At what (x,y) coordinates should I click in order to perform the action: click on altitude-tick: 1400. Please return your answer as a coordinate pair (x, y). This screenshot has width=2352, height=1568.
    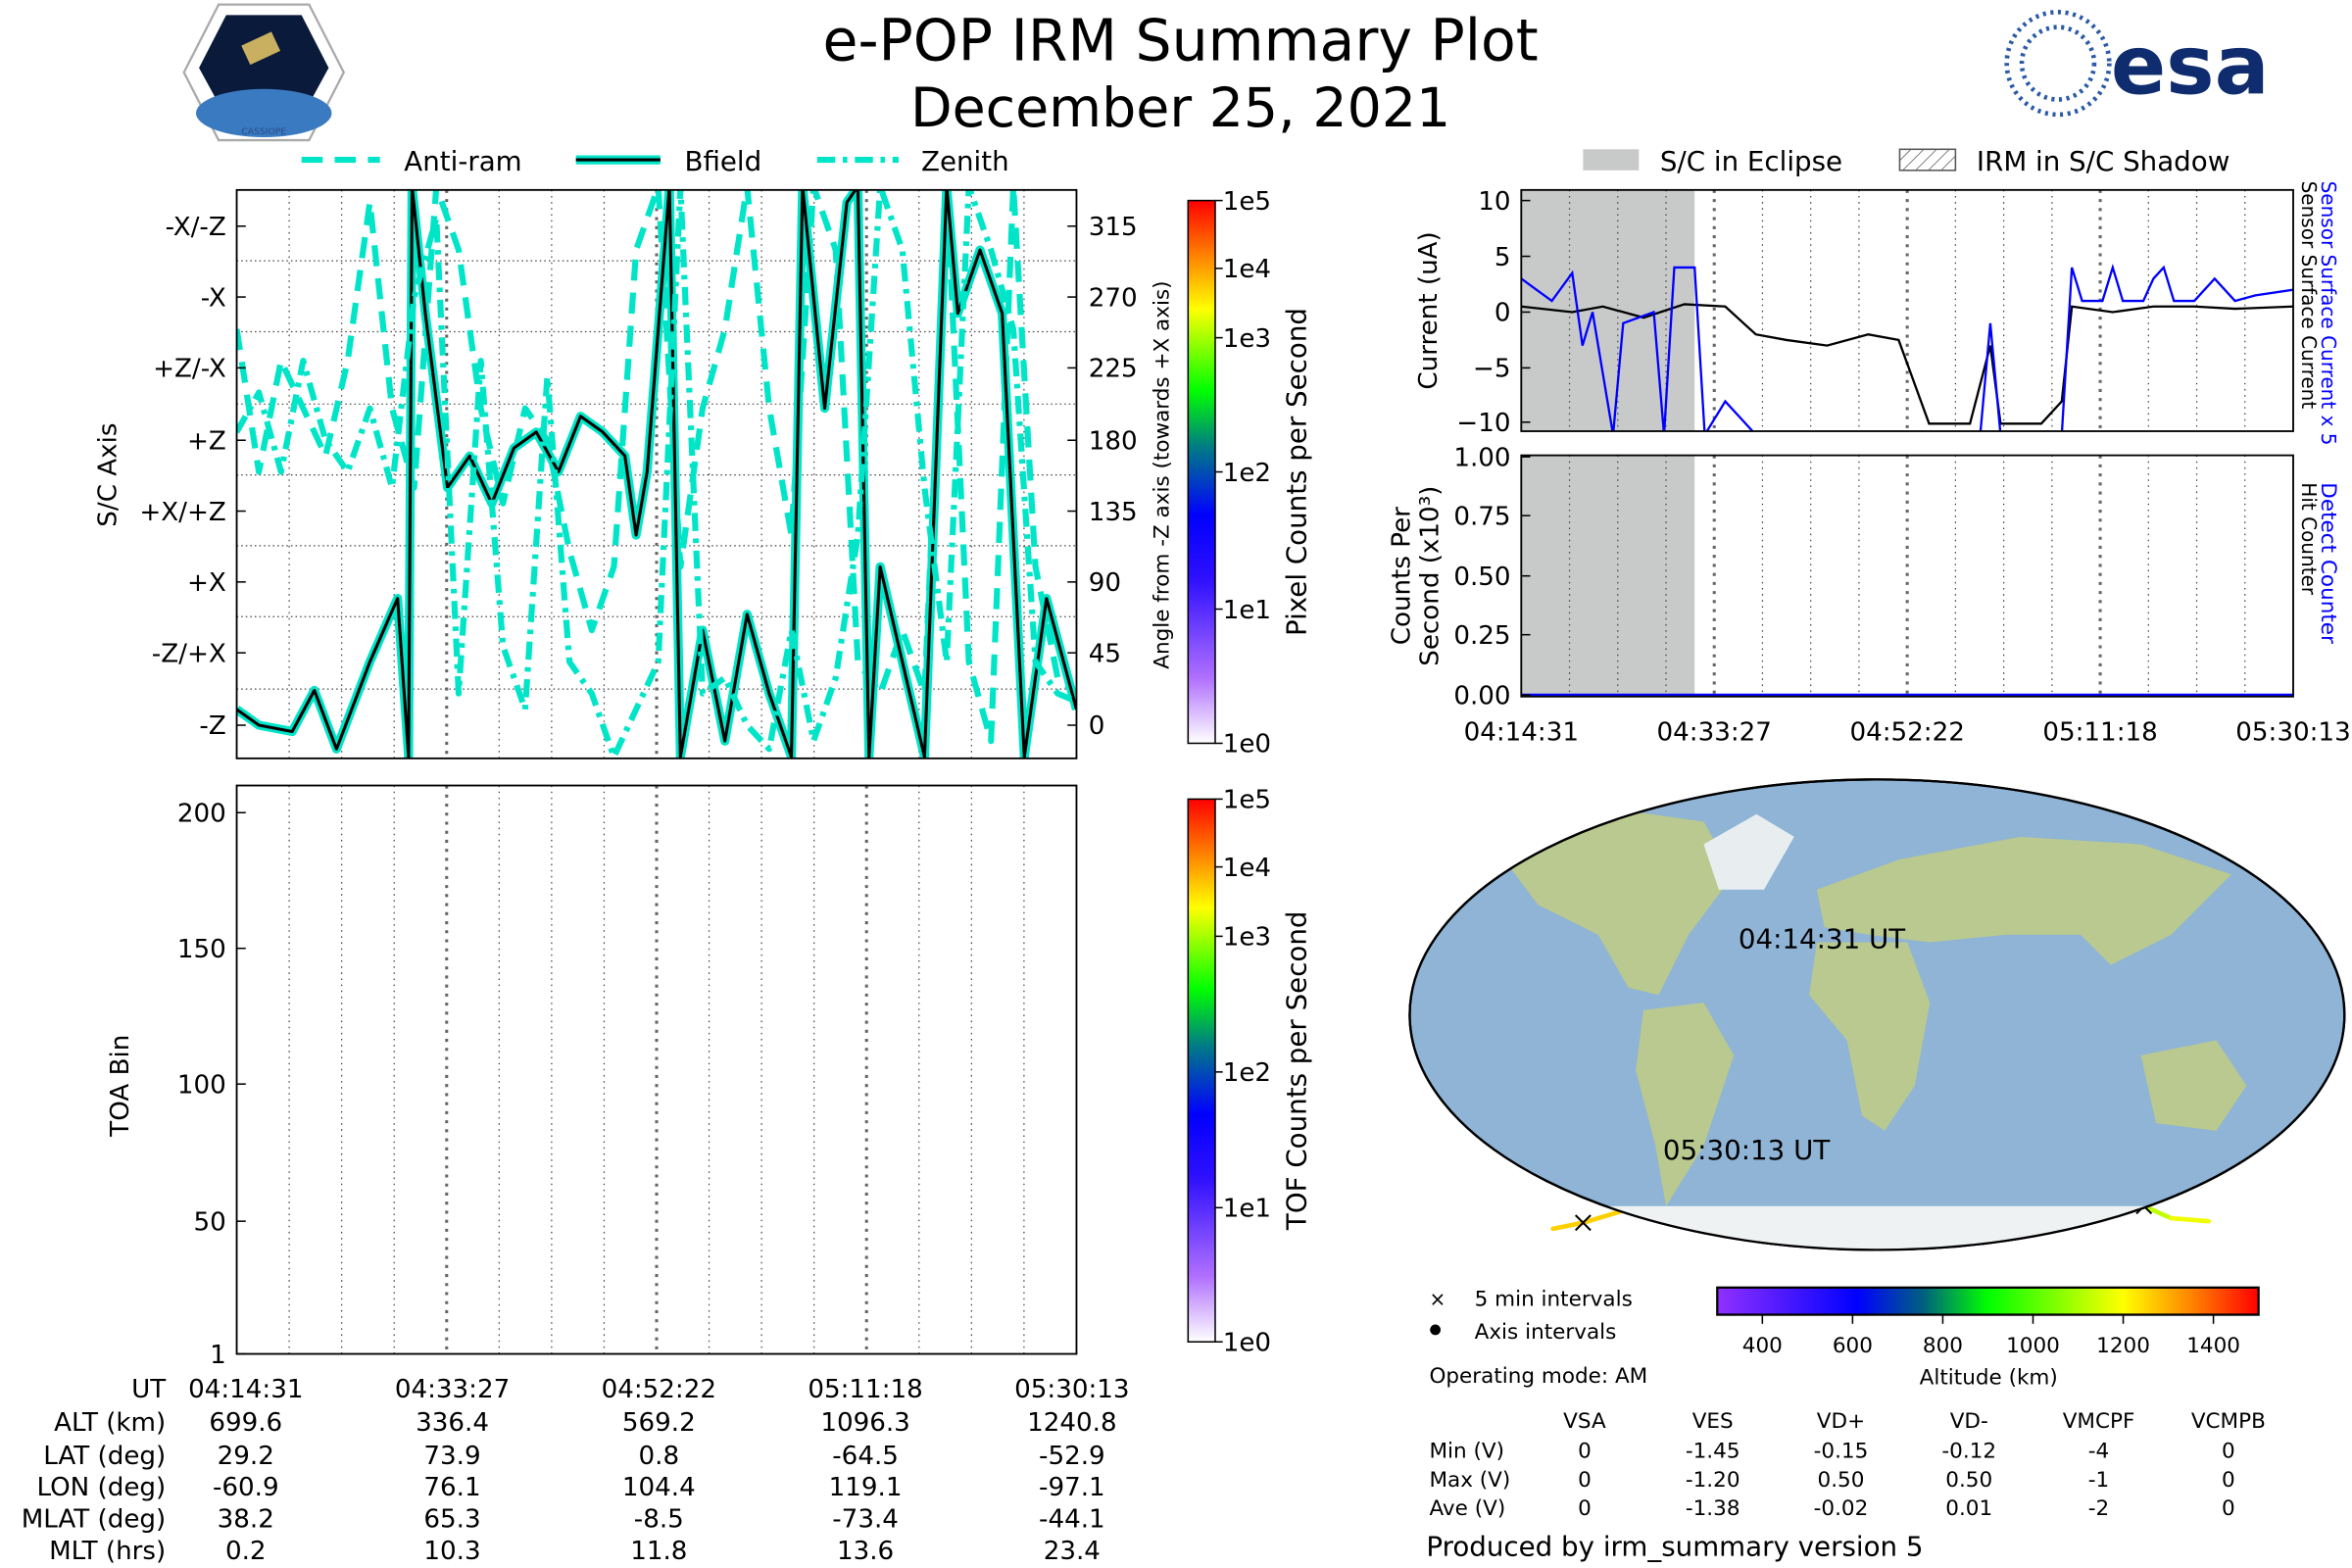
    Looking at the image, I should click on (2213, 1346).